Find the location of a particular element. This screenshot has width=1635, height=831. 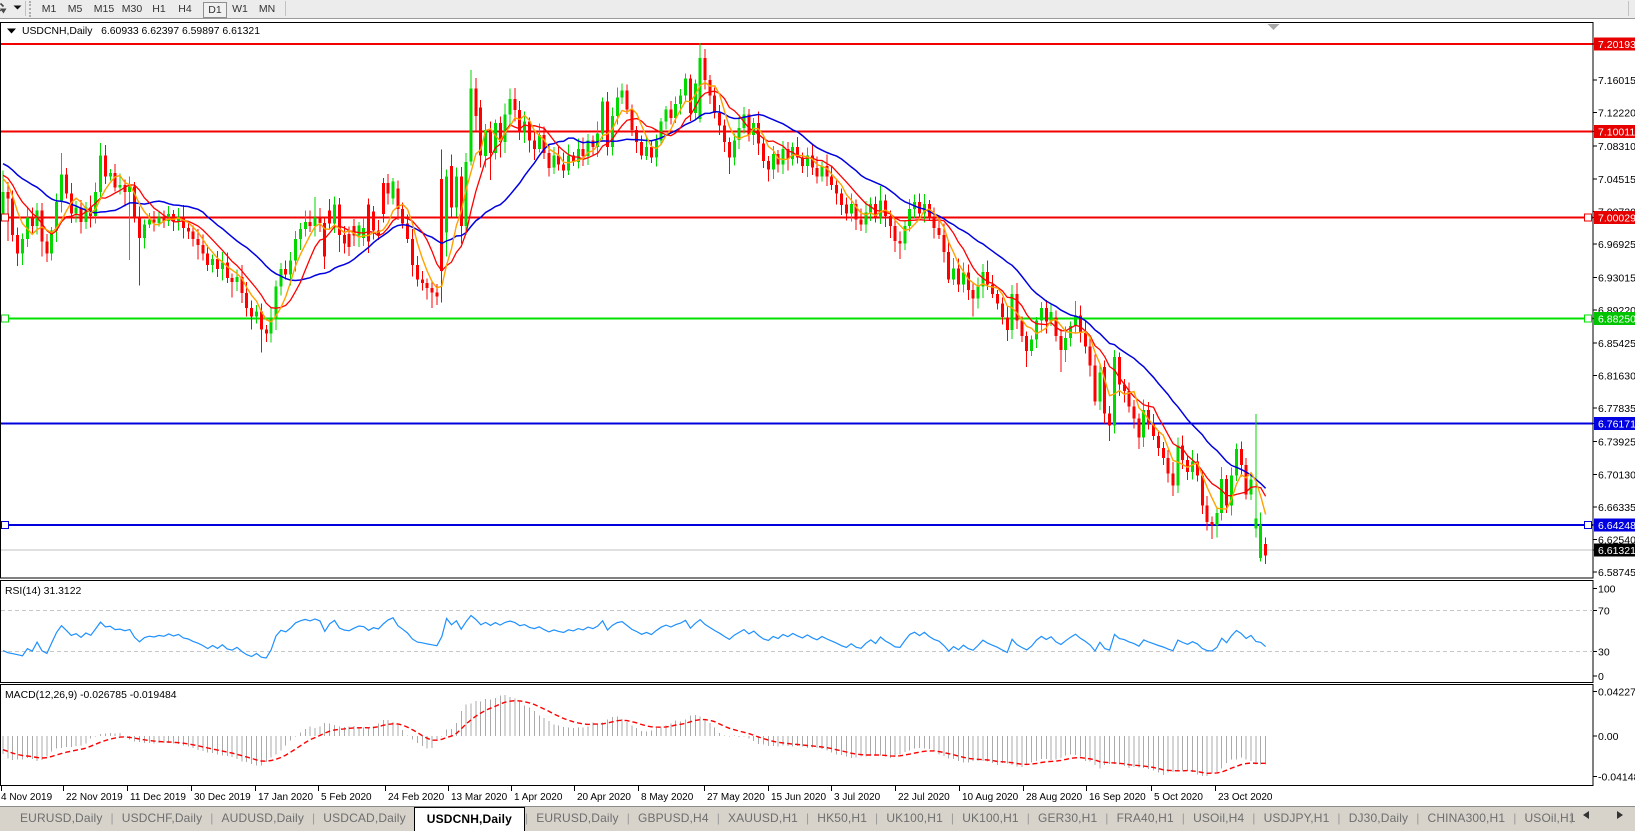

svg-text: 6.76171 is located at coordinates (1616, 425).